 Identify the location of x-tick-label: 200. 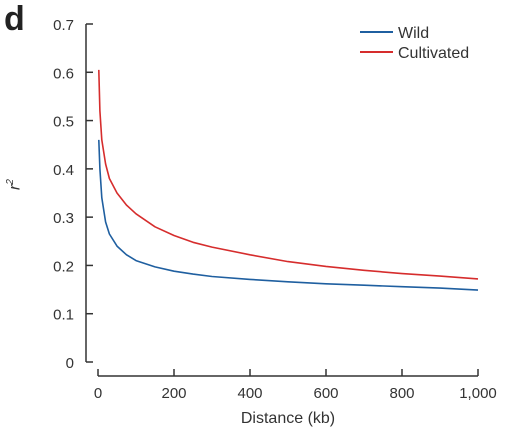
(173, 393).